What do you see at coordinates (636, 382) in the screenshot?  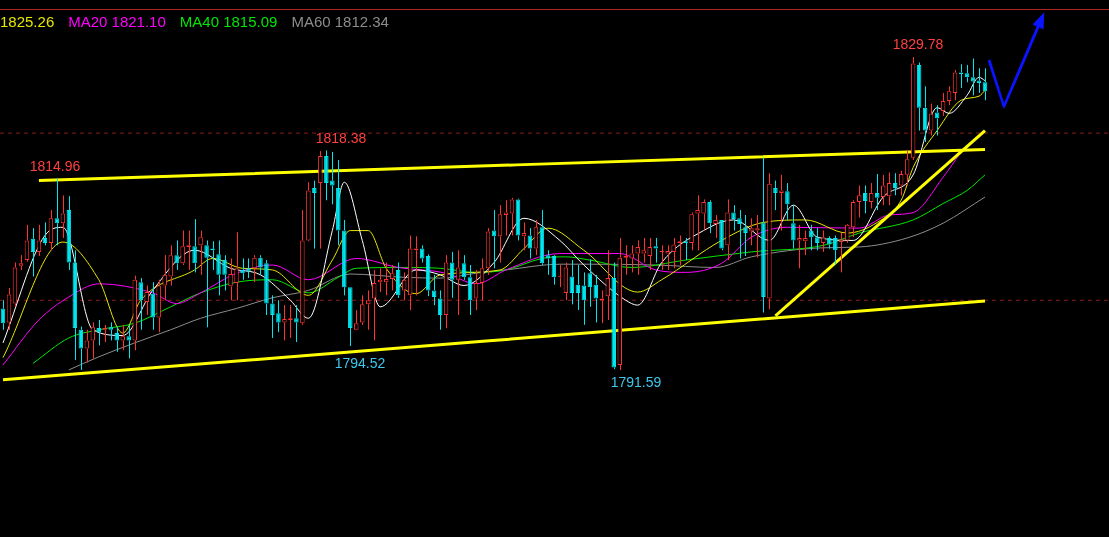 I see `text: 1791.59` at bounding box center [636, 382].